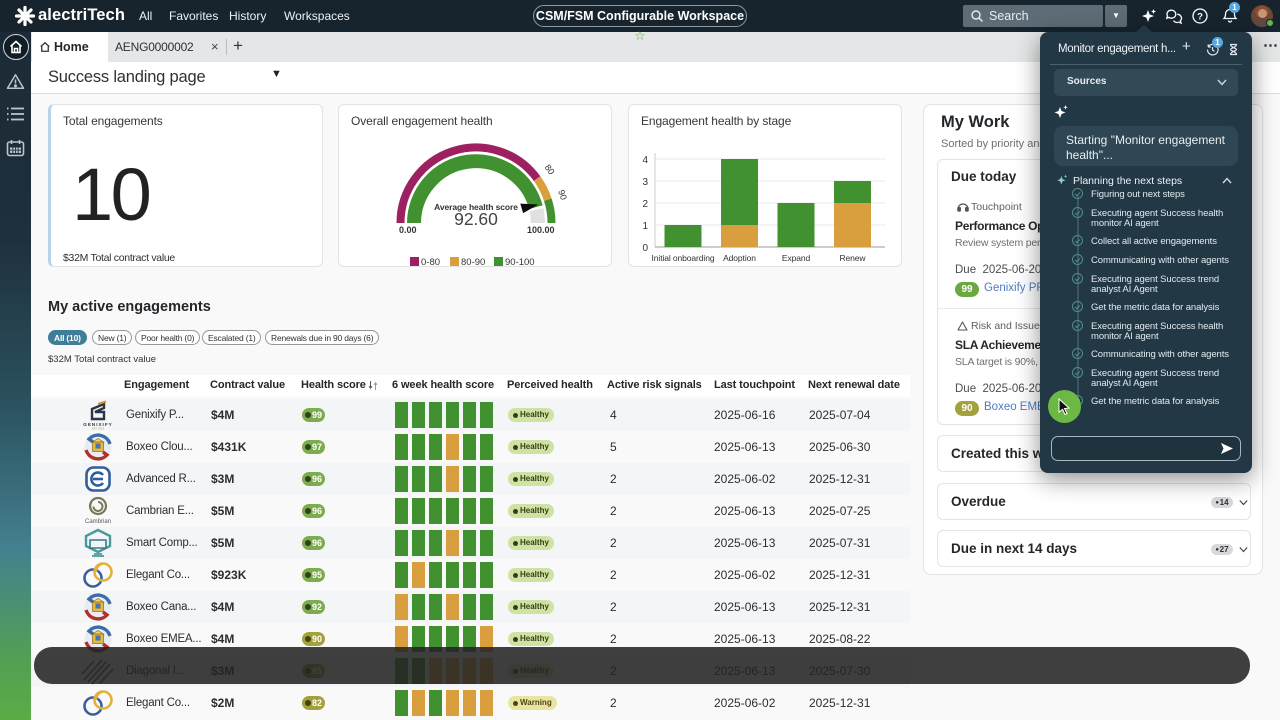  What do you see at coordinates (98, 429) in the screenshot?
I see `svg-text: EST. 2023` at bounding box center [98, 429].